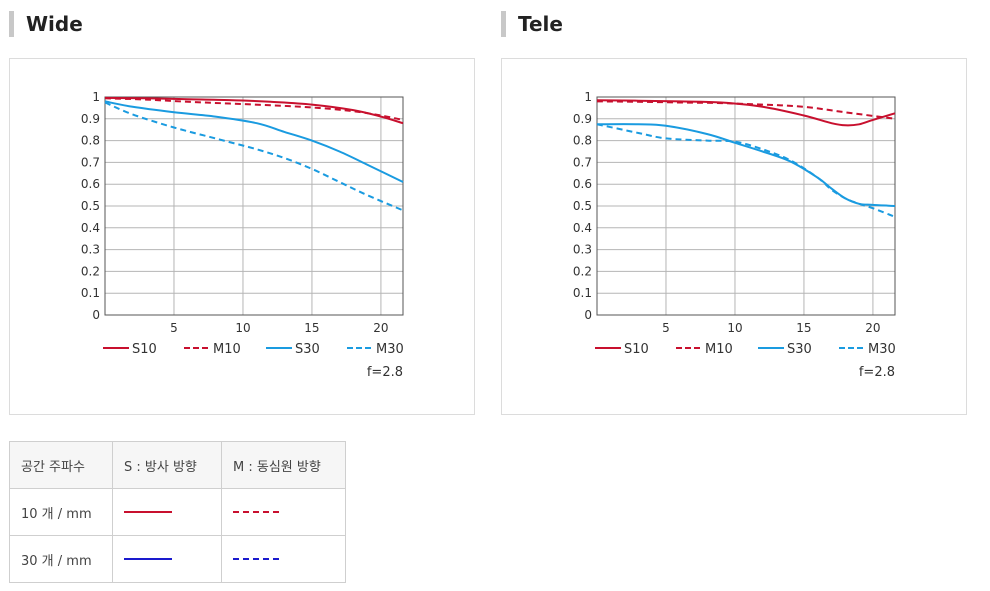 Image resolution: width=990 pixels, height=591 pixels. Describe the element at coordinates (167, 465) in the screenshot. I see `header-sagittal: S : 방사 방향` at that location.